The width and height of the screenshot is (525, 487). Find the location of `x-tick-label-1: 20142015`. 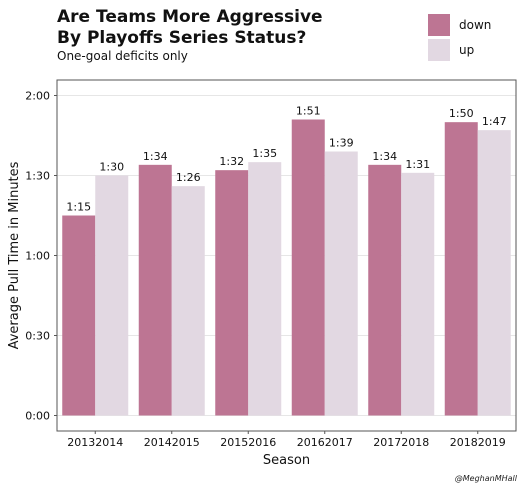

x-tick-label-1: 20142015 is located at coordinates (172, 442).